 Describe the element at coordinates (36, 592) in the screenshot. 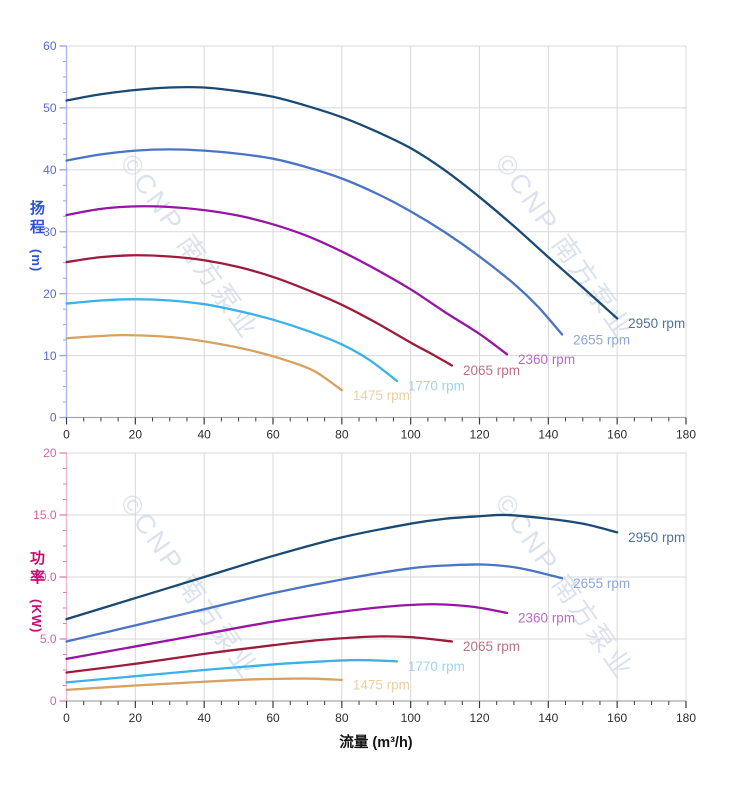

I see `power-axis-title: 功率 (KW)` at that location.